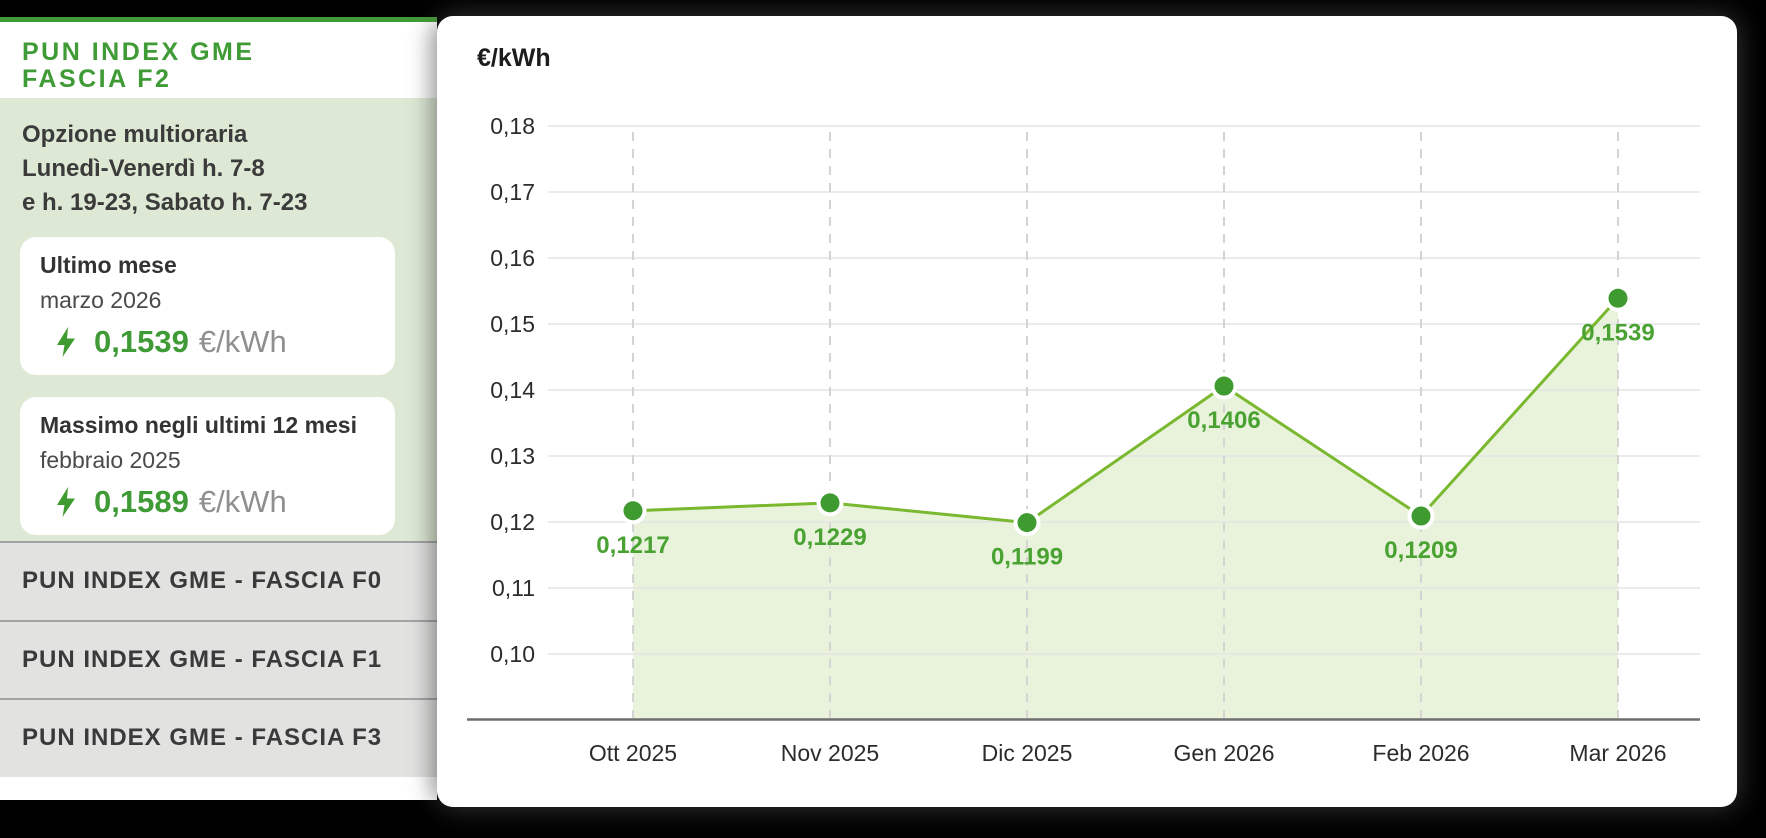 The width and height of the screenshot is (1766, 838). I want to click on x-tick-label: Dic 2025, so click(1027, 753).